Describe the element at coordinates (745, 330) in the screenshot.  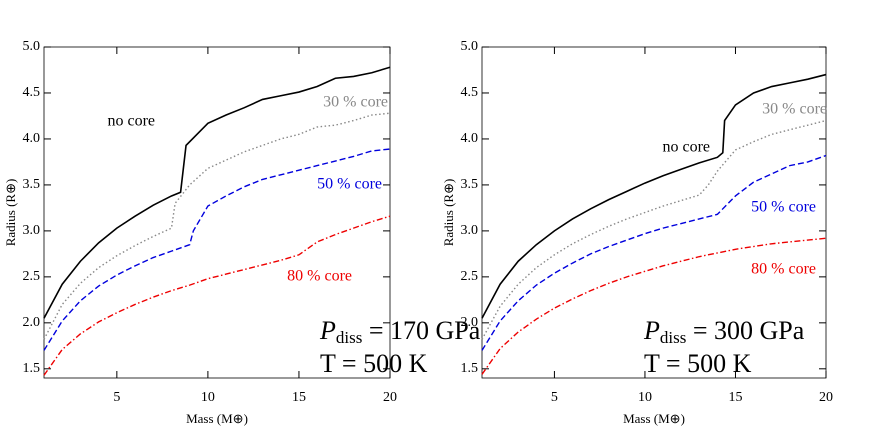
I see `annotation-text: = 300 GPa` at that location.